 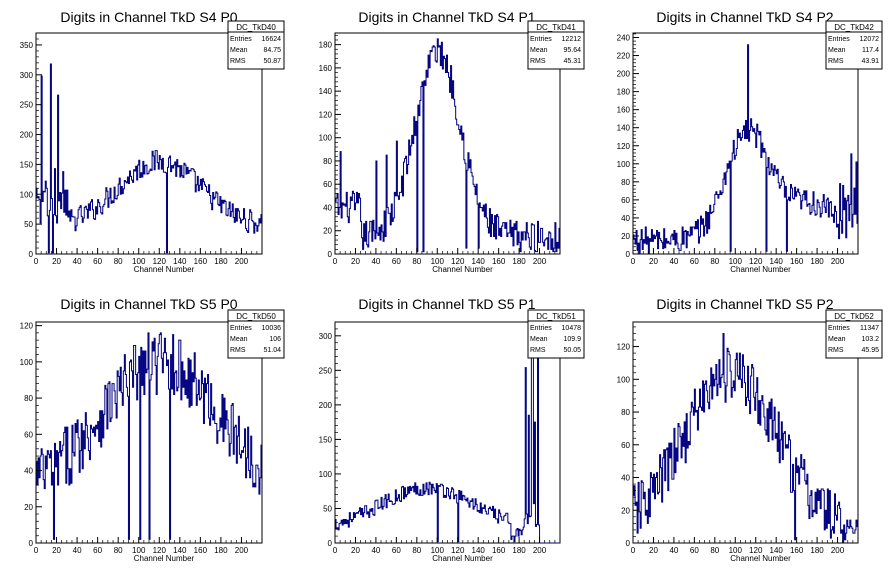 What do you see at coordinates (28, 507) in the screenshot?
I see `y-tick-label: 20` at bounding box center [28, 507].